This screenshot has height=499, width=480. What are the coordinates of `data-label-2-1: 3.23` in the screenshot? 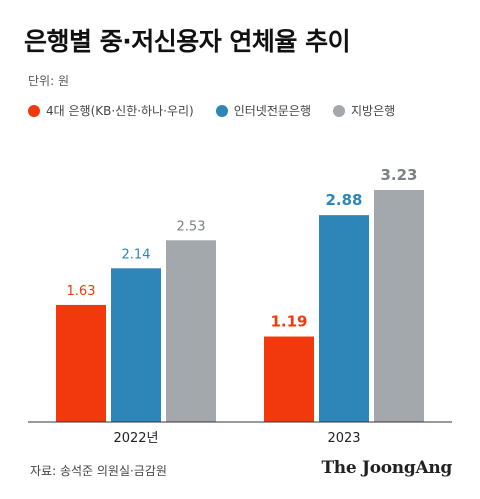 It's located at (398, 175).